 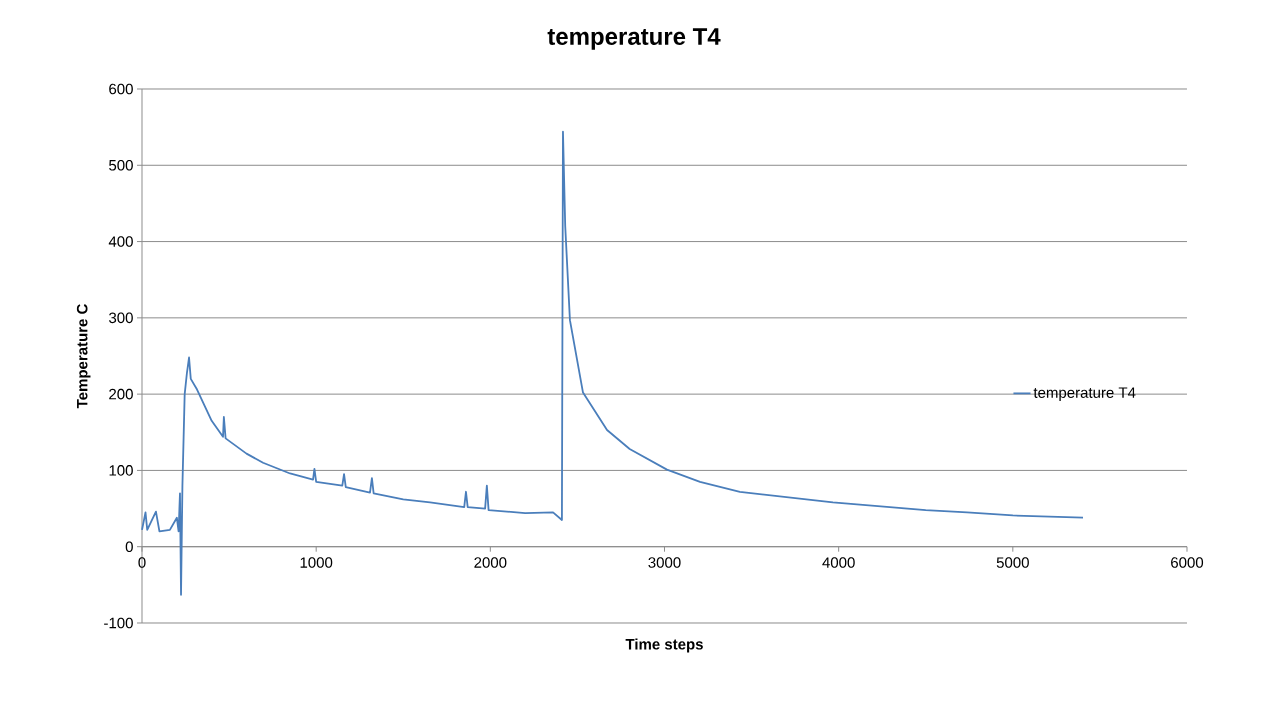 I want to click on y-tick-label: 0, so click(x=129, y=547).